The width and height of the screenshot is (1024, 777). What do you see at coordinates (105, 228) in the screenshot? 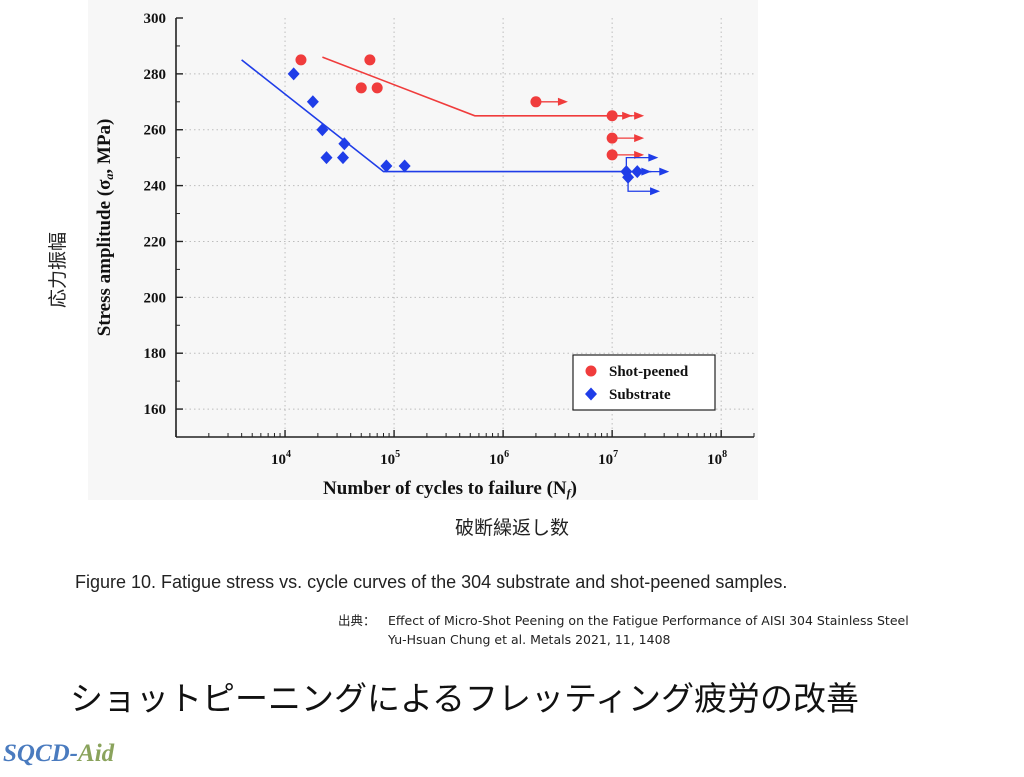
I see `y-axis-title: Stress amplitude (σa, MPa)` at bounding box center [105, 228].